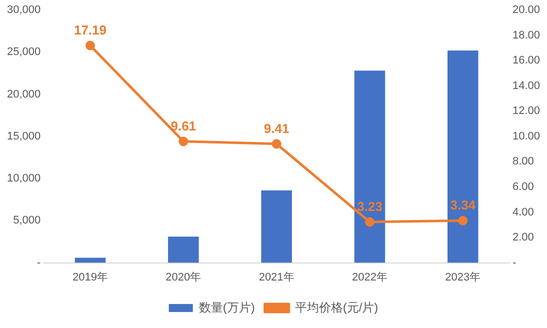  I want to click on y2-tick-label: 16.00, so click(526, 60).